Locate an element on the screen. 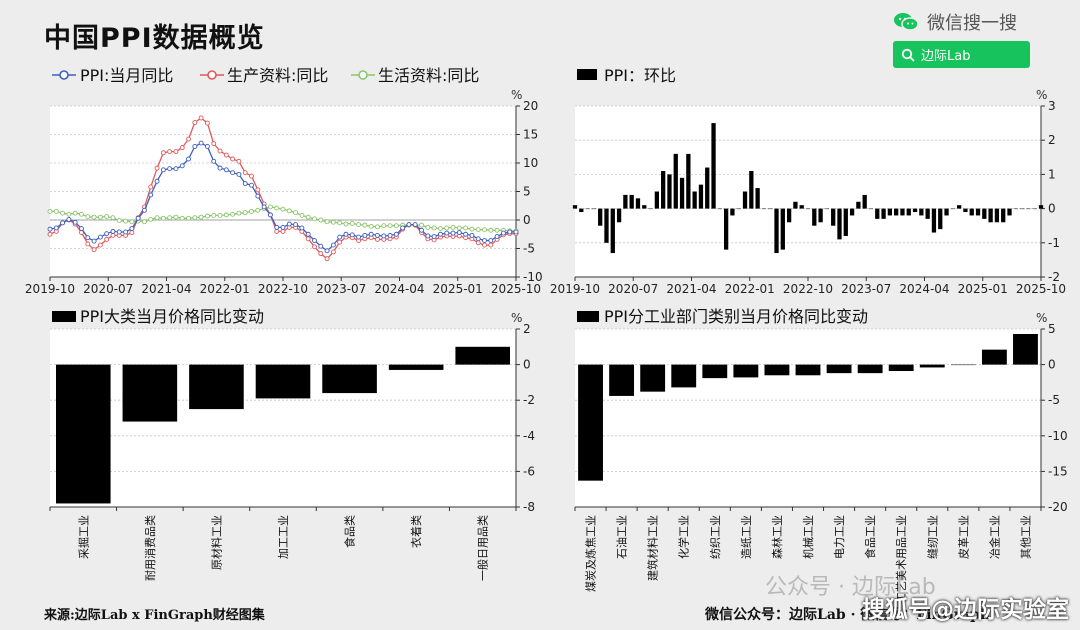 The image size is (1080, 630). y-tick-label: 3 is located at coordinates (1052, 106).